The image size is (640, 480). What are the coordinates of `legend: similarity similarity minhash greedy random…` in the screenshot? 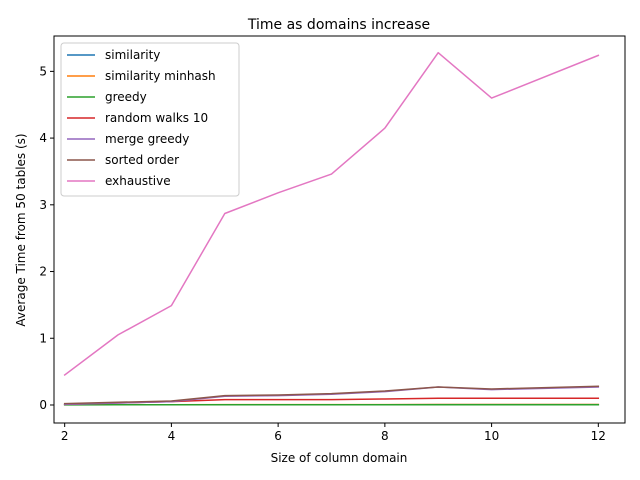 It's located at (150, 119).